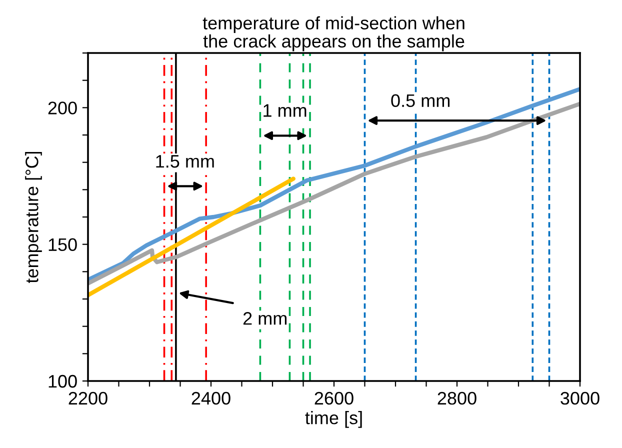 The image size is (622, 448). Describe the element at coordinates (333, 34) in the screenshot. I see `chart-title: temperature of mid-section when the crack appears on the sample` at that location.